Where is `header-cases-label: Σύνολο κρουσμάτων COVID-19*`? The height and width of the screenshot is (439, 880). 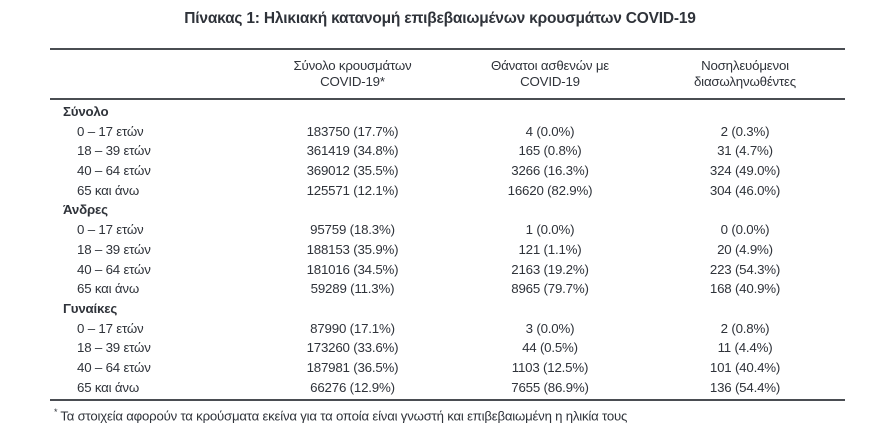
header-cases-label: Σύνολο κρουσμάτων COVID-19* is located at coordinates (352, 73).